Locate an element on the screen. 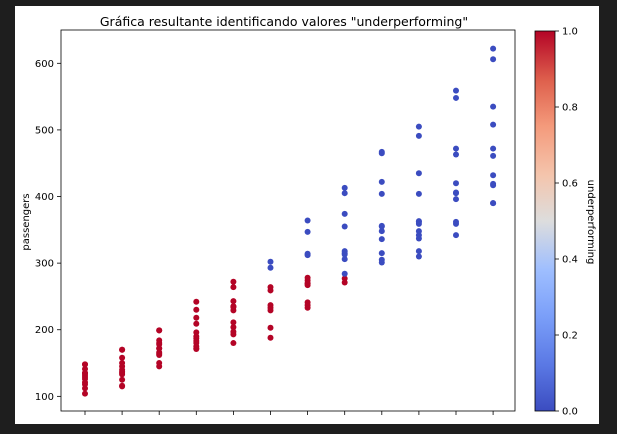 The height and width of the screenshot is (434, 617). y-tick-label: 100 is located at coordinates (44, 397).